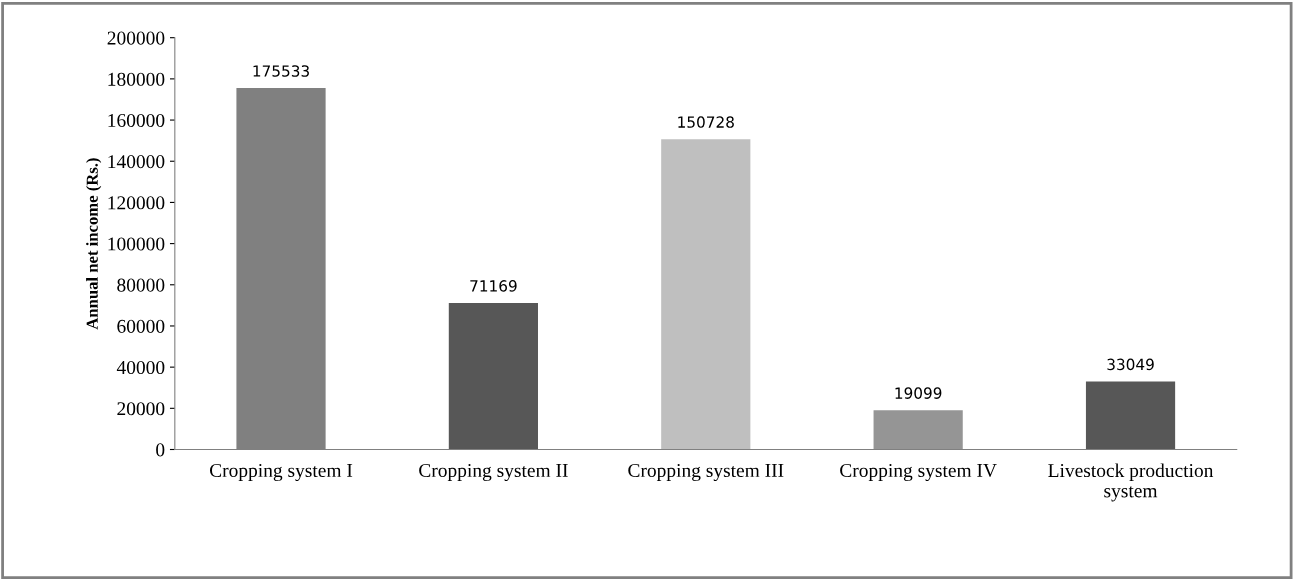 The image size is (1295, 580). What do you see at coordinates (493, 286) in the screenshot?
I see `data-label: 71169` at bounding box center [493, 286].